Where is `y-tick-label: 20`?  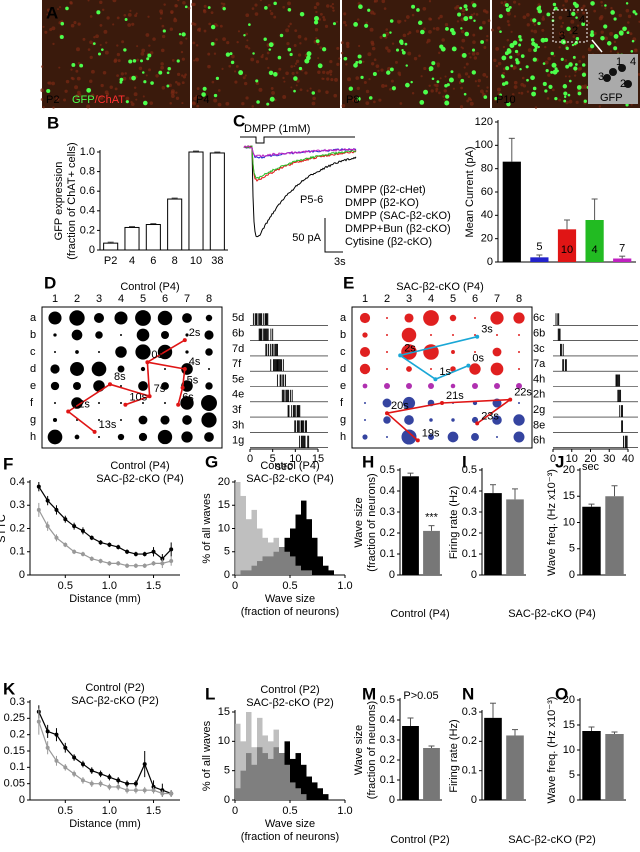 y-tick-label: 20 is located at coordinates (487, 239).